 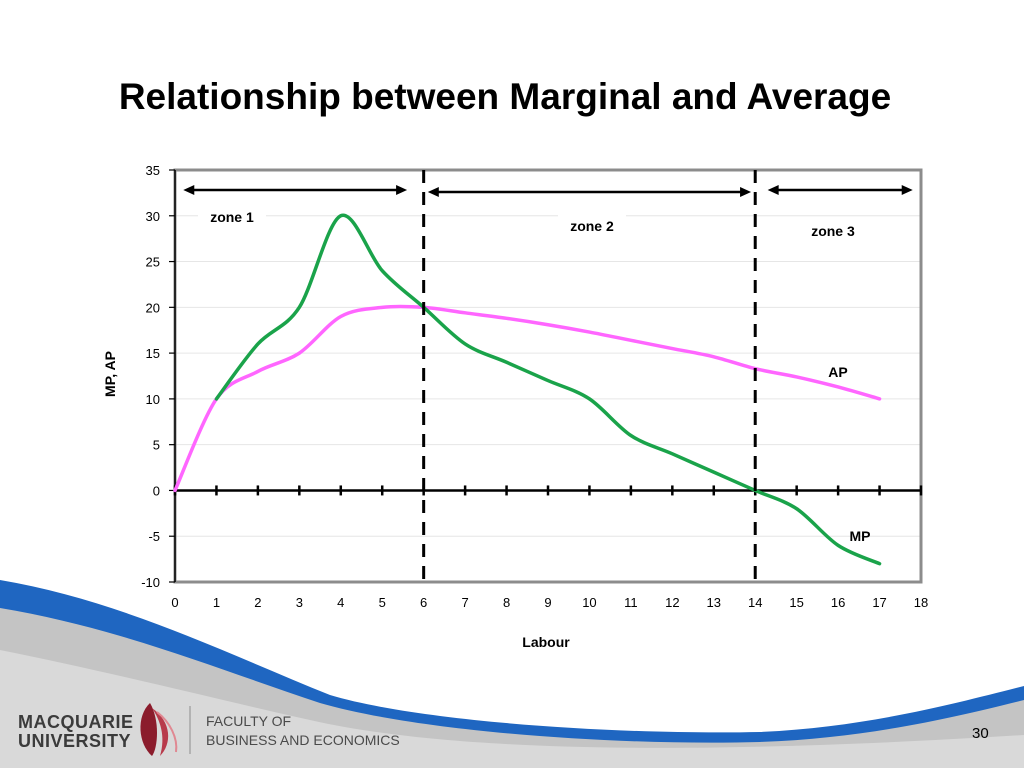 What do you see at coordinates (156, 490) in the screenshot?
I see `y-tick-label: 0` at bounding box center [156, 490].